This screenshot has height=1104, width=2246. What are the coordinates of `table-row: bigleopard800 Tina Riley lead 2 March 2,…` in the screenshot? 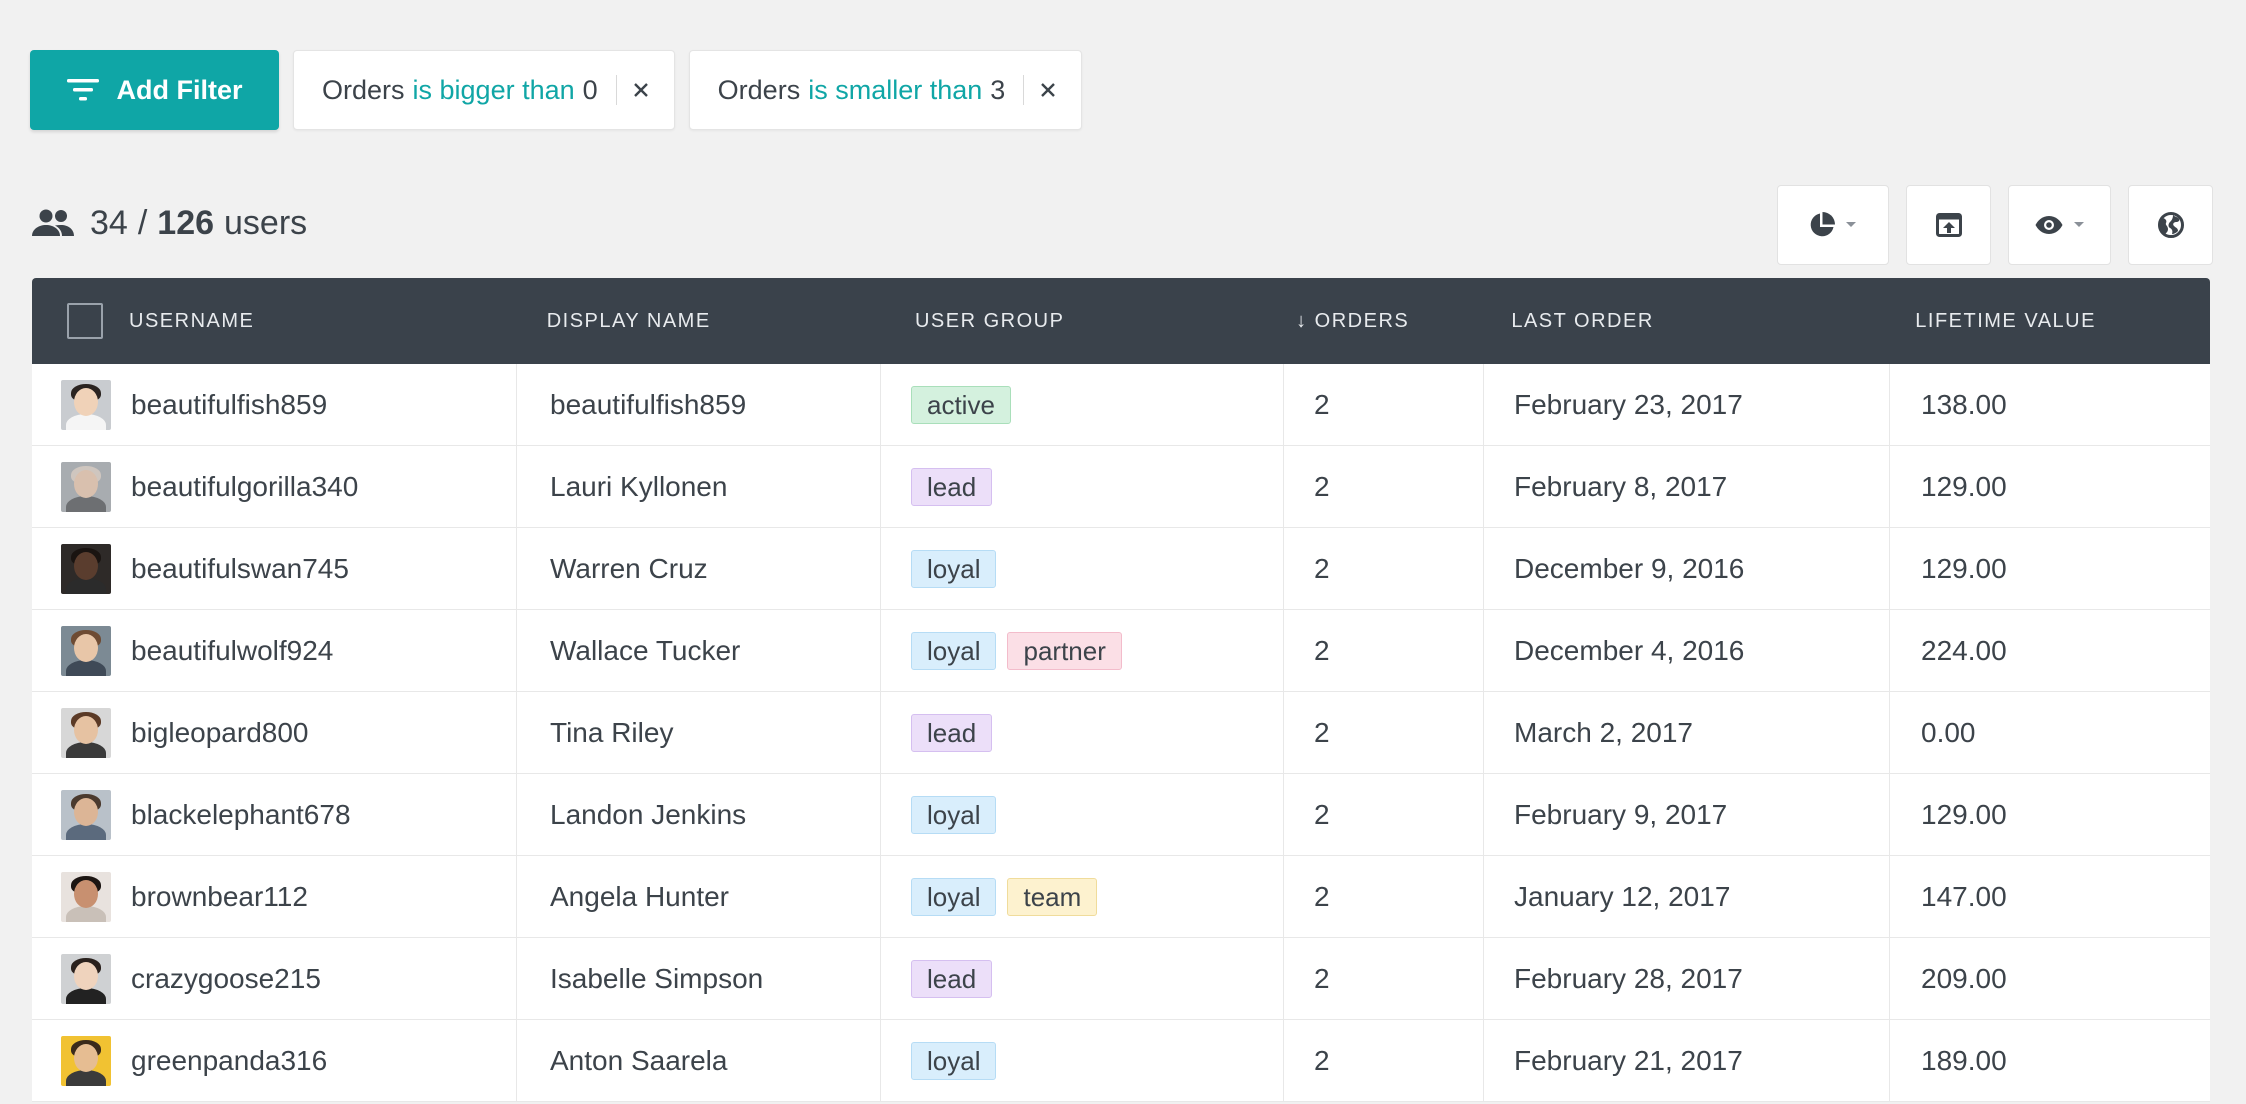 It's located at (1121, 733).